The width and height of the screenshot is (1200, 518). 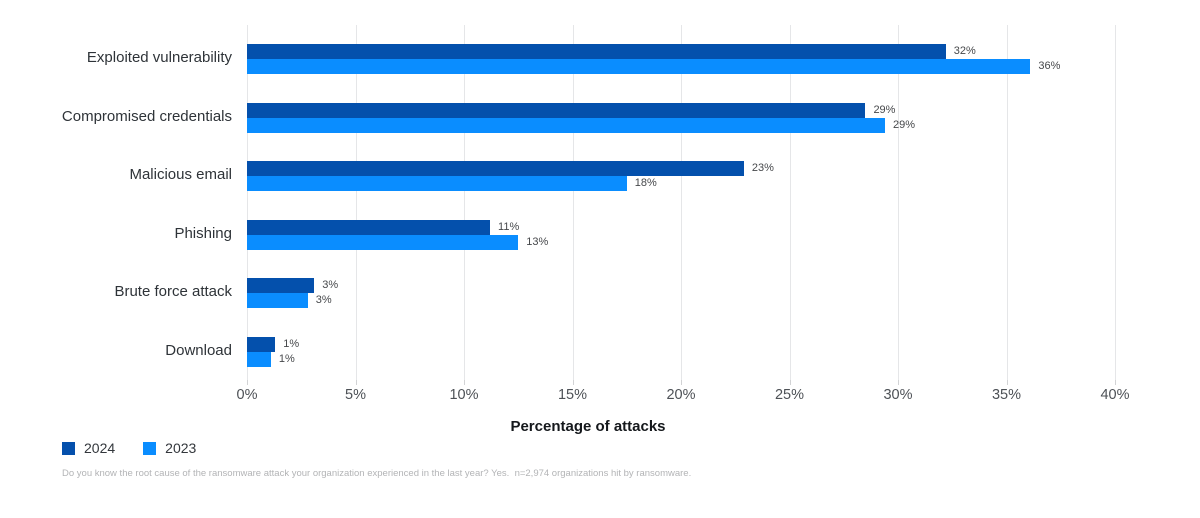 I want to click on category-label: Exploited vulnerability, so click(x=159, y=57).